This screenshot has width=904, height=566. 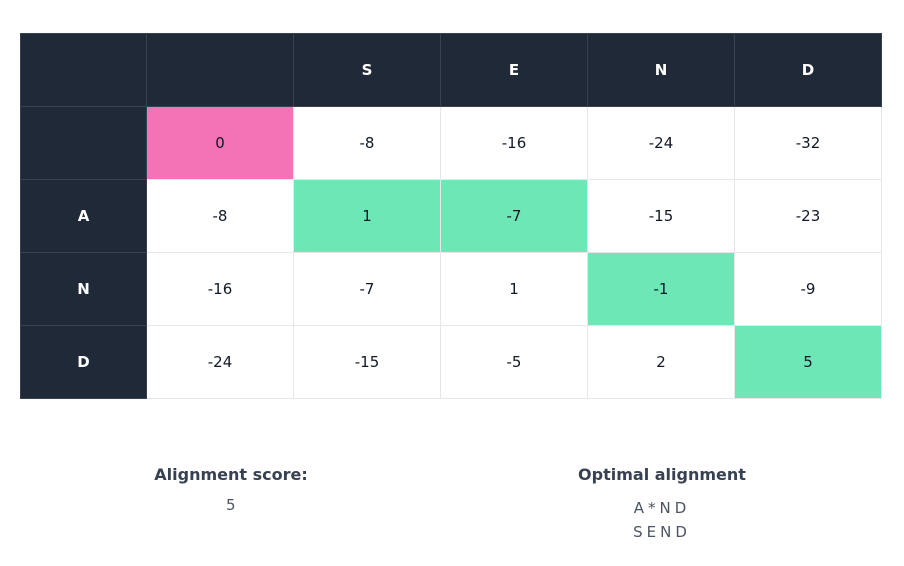 What do you see at coordinates (514, 362) in the screenshot?
I see `matrix-cell: -5` at bounding box center [514, 362].